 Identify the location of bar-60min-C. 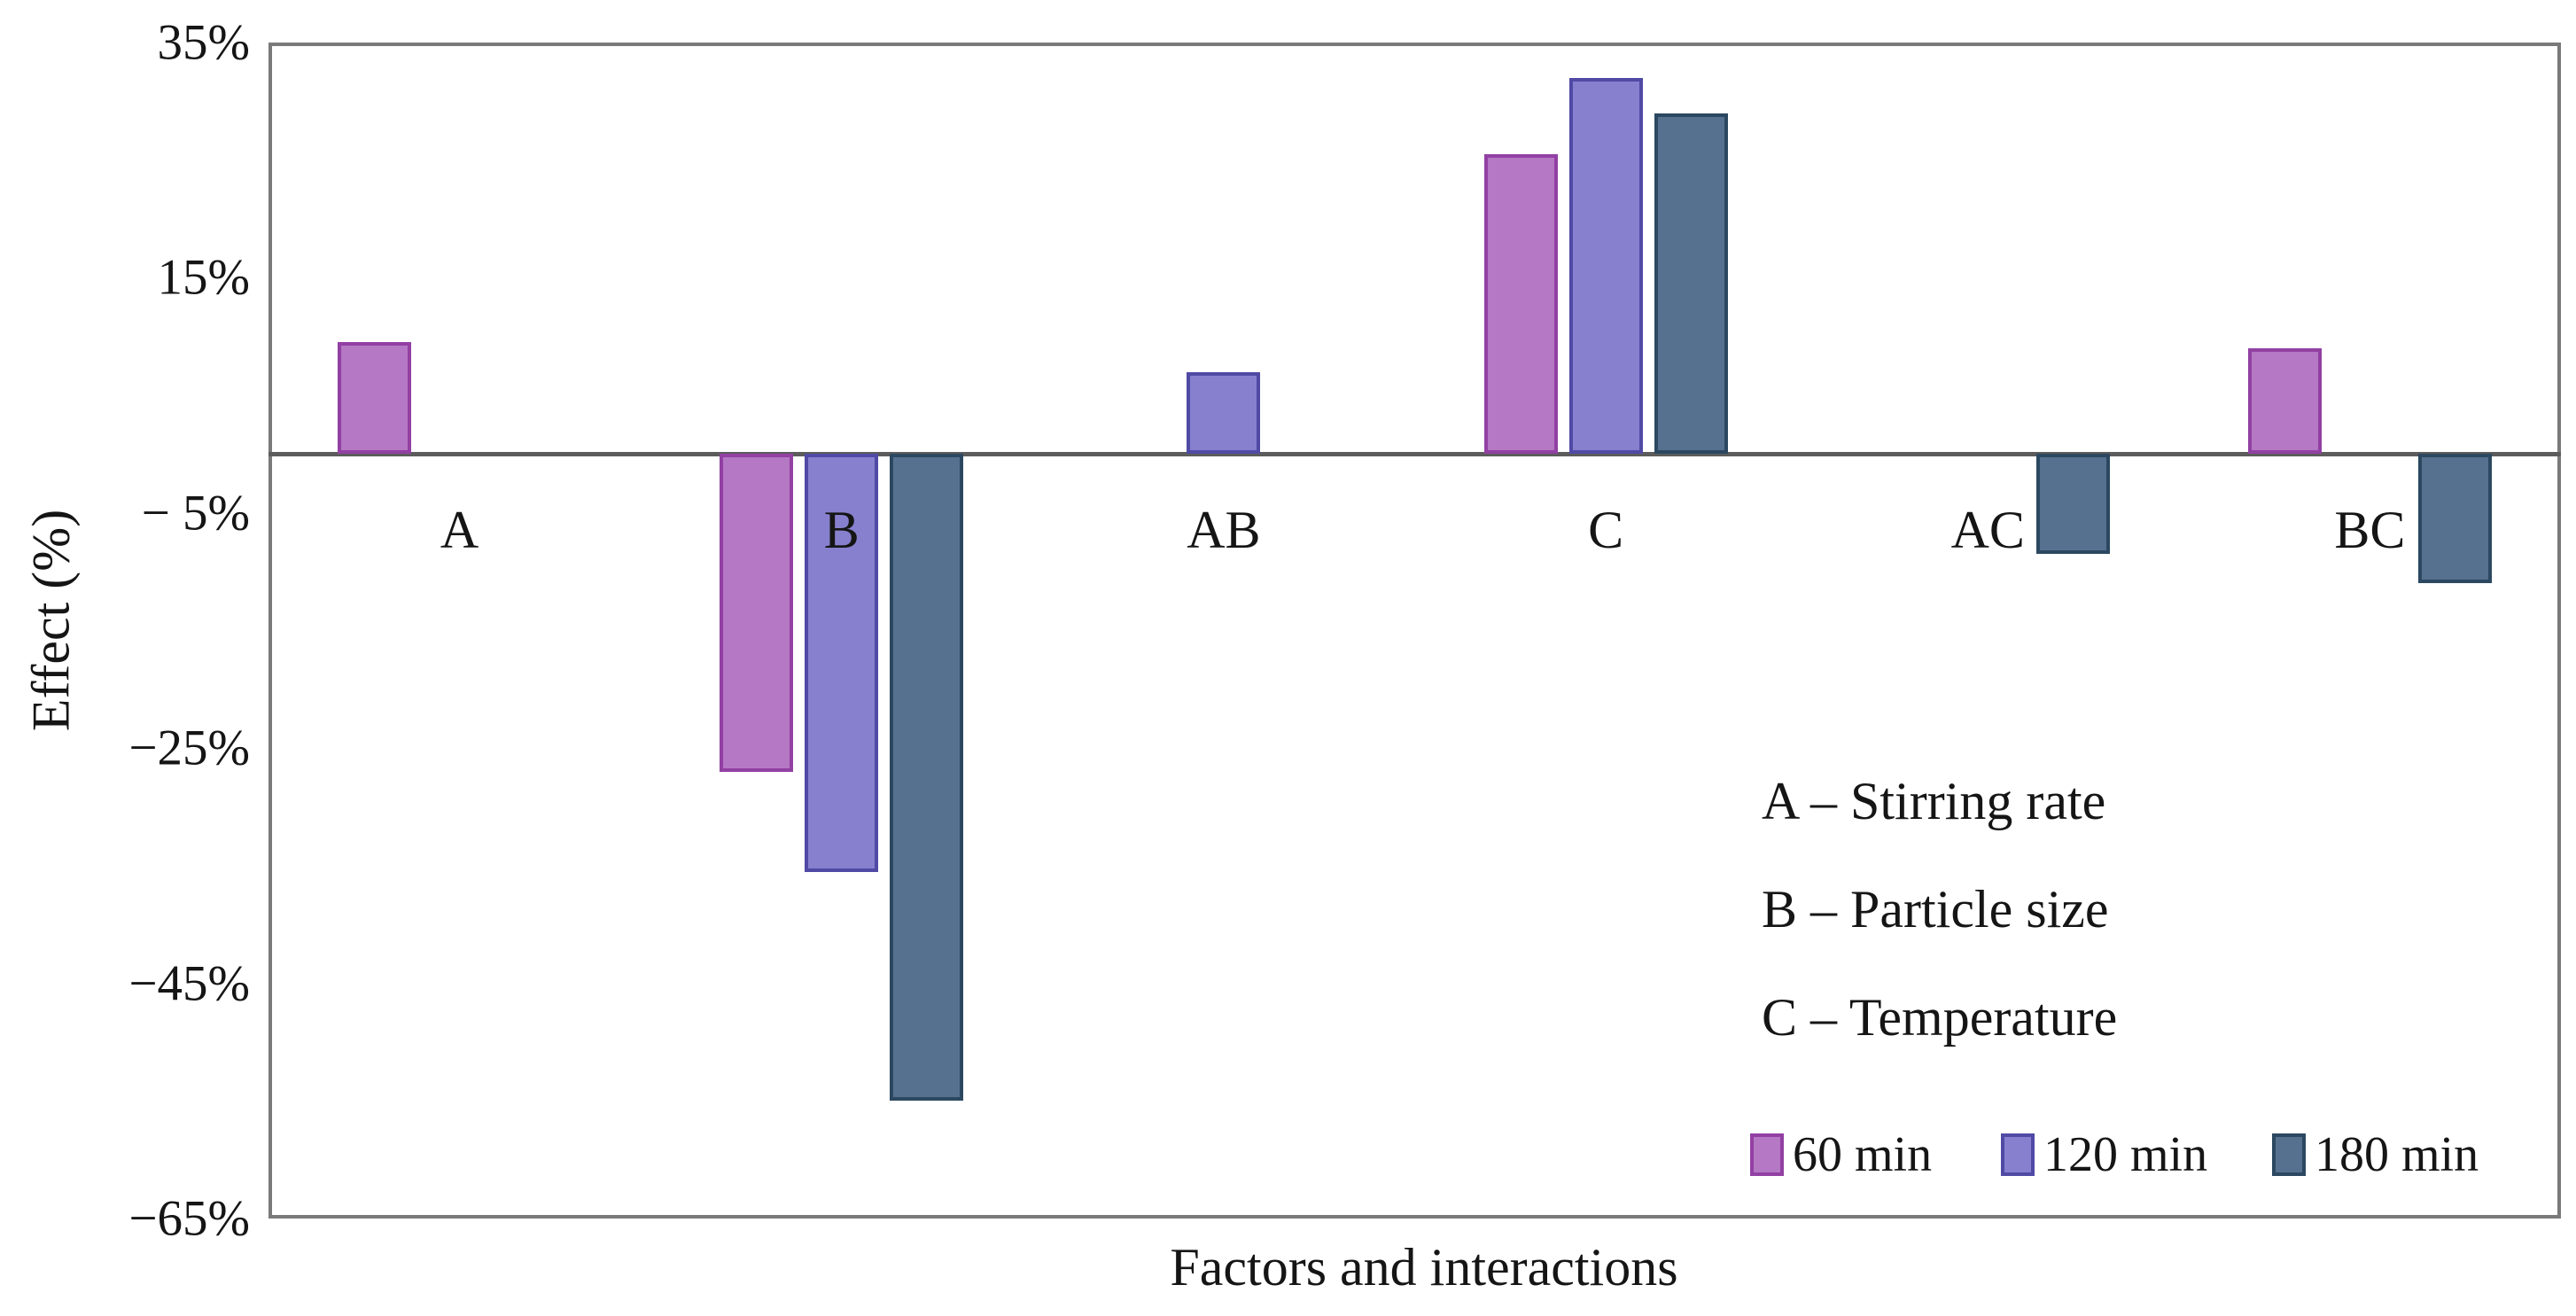
(1520, 304).